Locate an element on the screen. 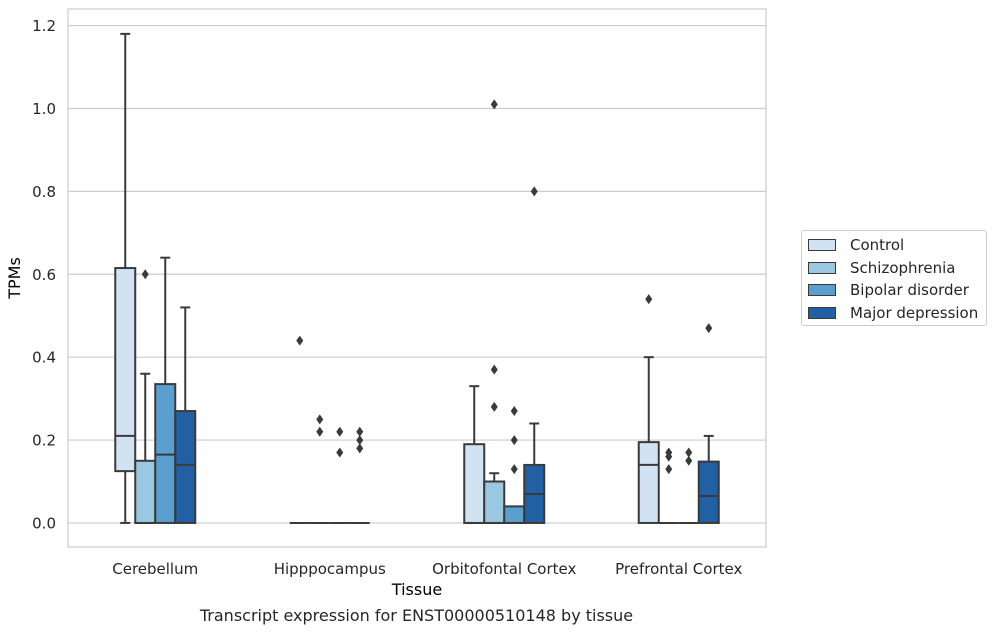 The width and height of the screenshot is (997, 634). y-axis-ticks: 0.0 0.2 0.4 0.6 0.8 1.0 1.2 is located at coordinates (44, 274).